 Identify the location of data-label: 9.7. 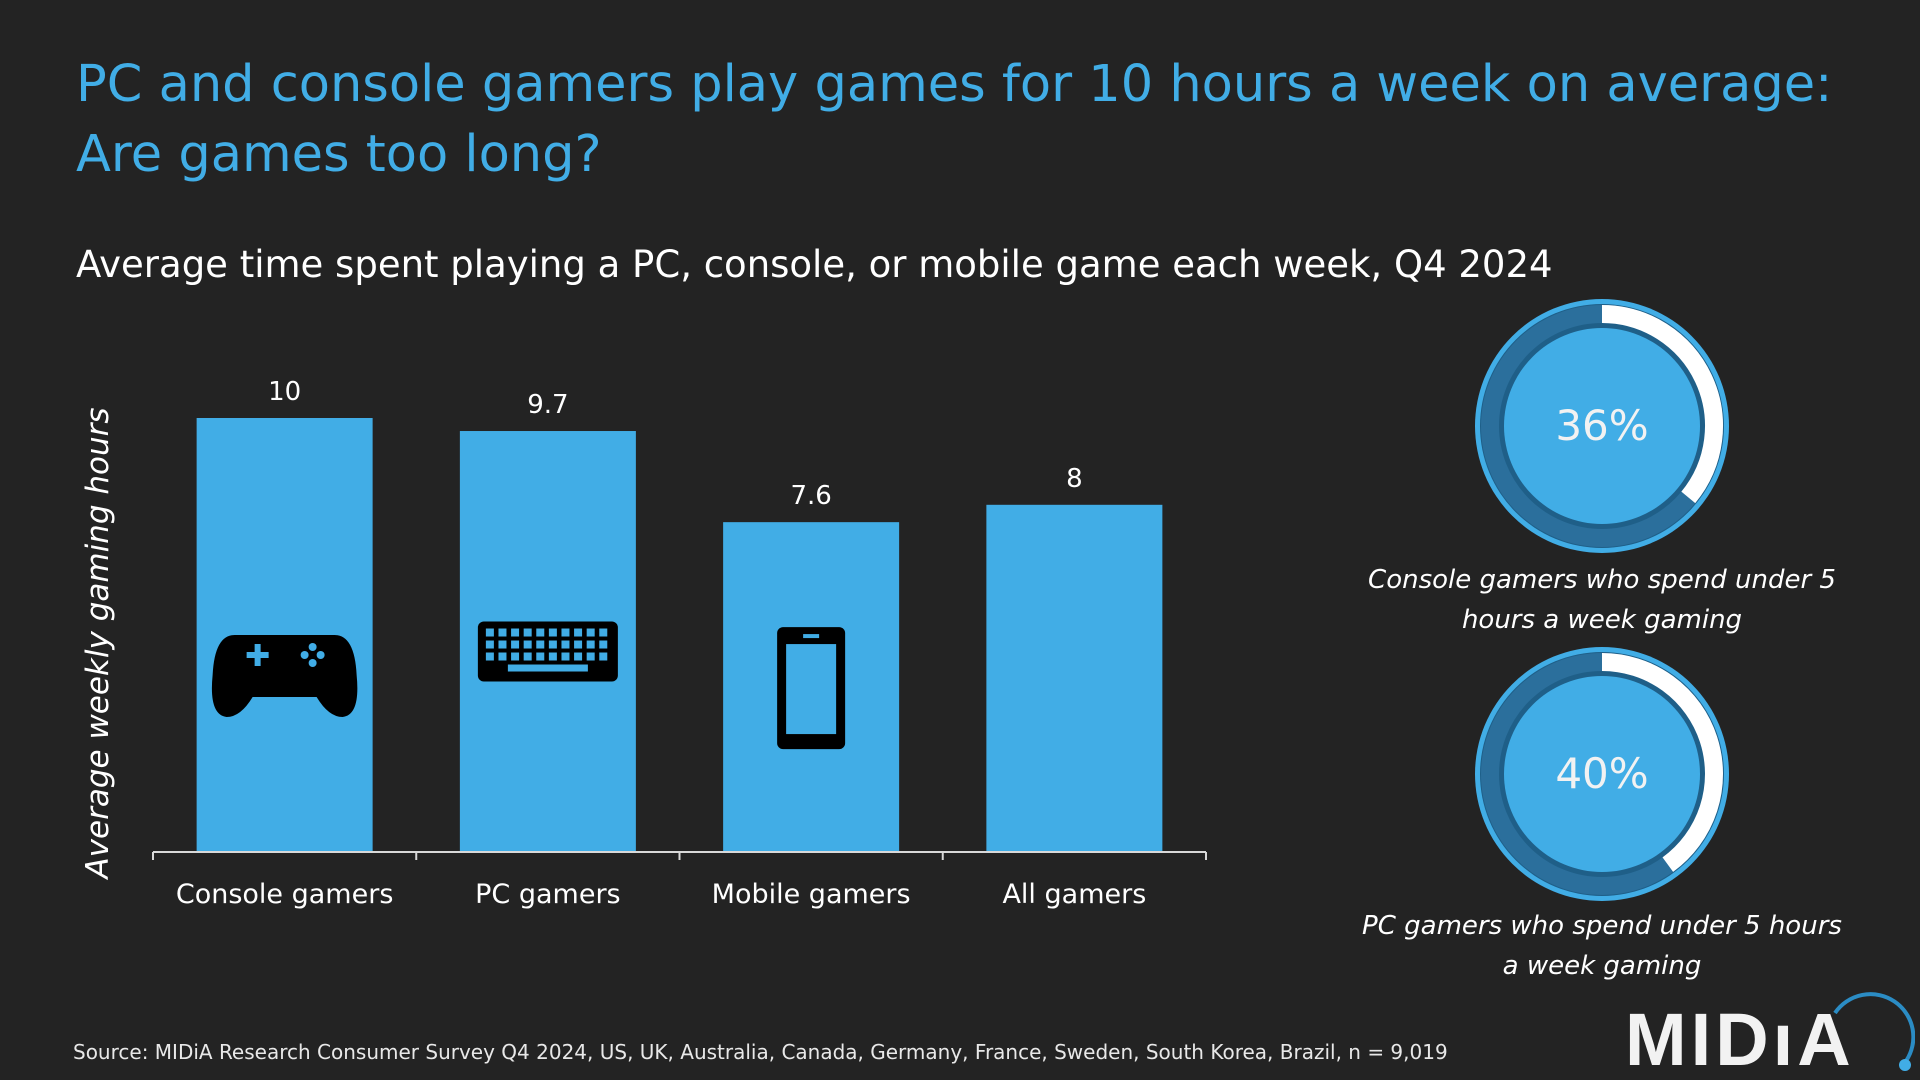
(547, 405).